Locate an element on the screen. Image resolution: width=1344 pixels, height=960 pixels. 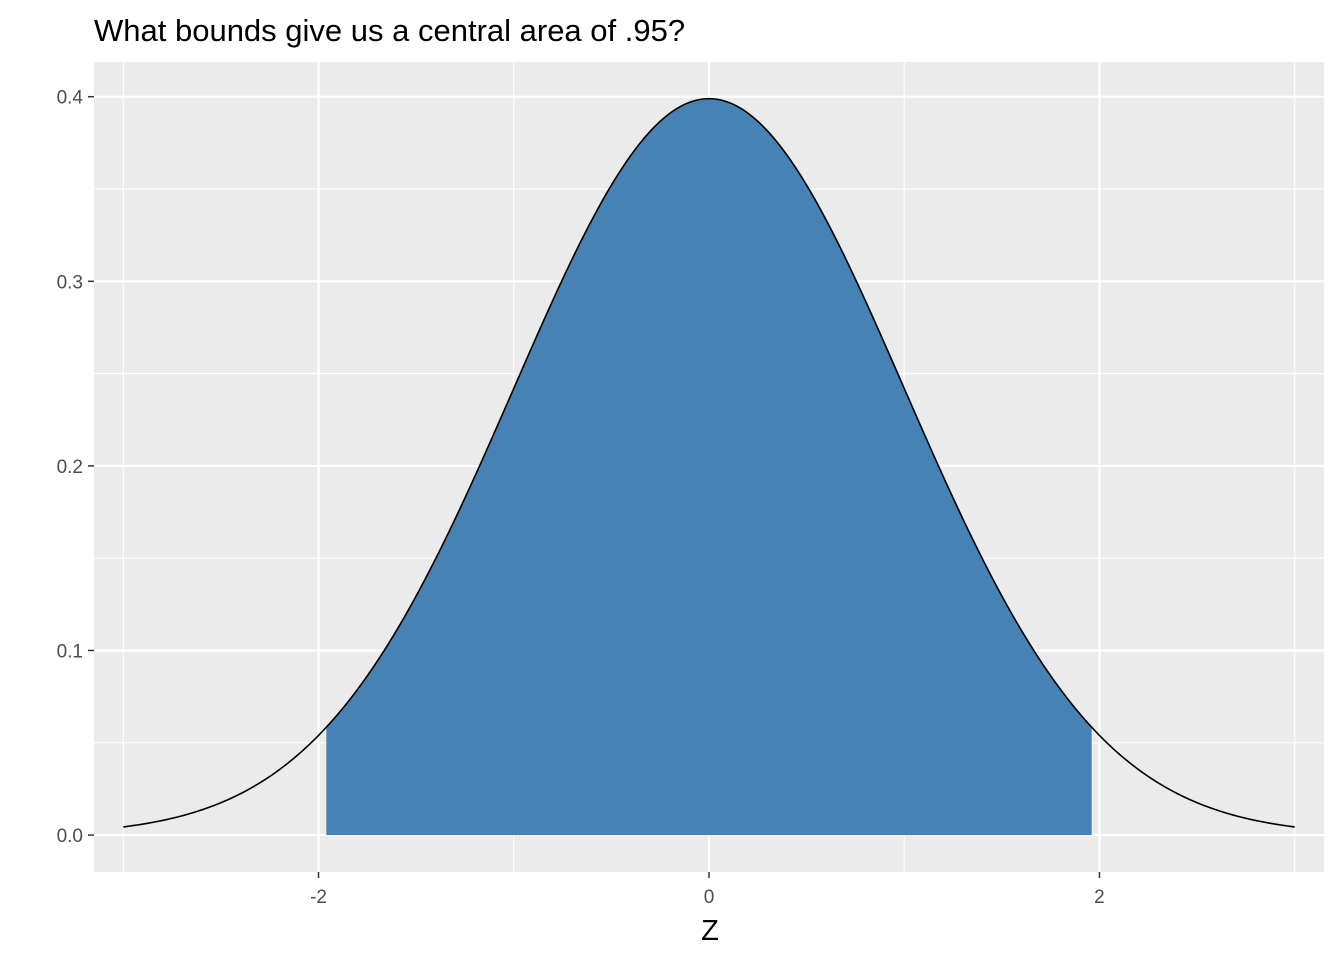
y-tick-label-0: 0.0 is located at coordinates (70, 836).